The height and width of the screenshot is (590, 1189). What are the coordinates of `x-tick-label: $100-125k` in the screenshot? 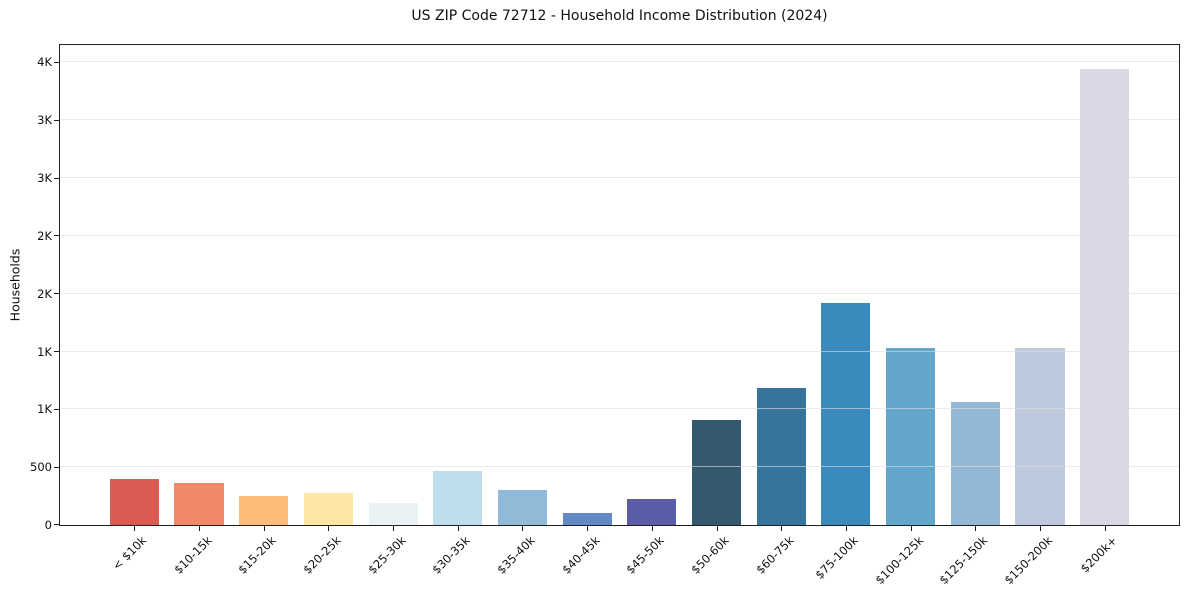 It's located at (899, 560).